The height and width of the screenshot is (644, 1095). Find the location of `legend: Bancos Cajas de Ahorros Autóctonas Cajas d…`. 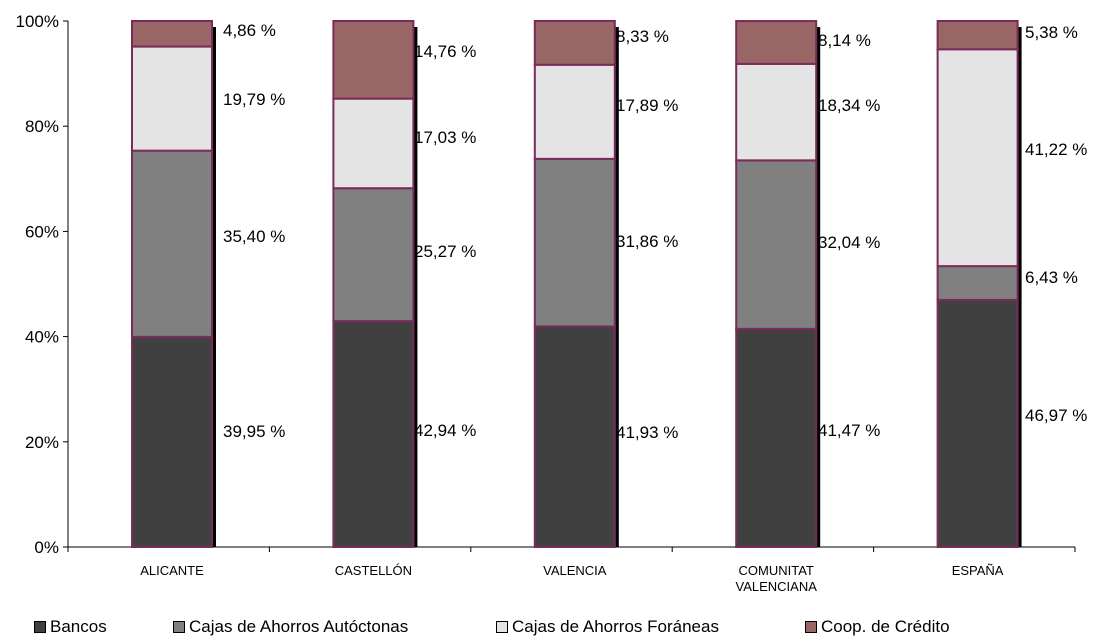

legend: Bancos Cajas de Ahorros Autóctonas Cajas d… is located at coordinates (547, 628).